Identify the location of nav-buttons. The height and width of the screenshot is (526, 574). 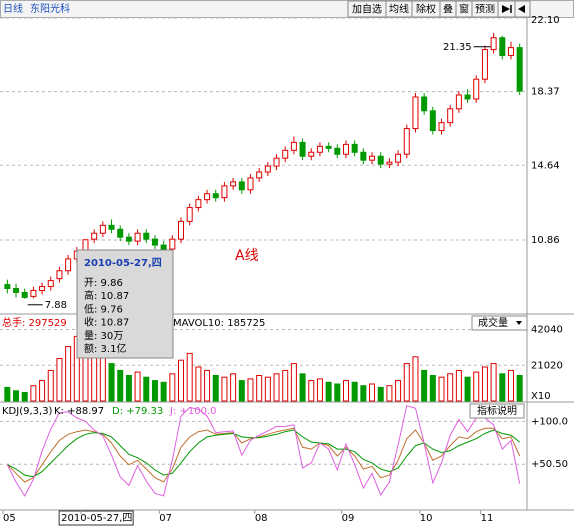
(514, 9).